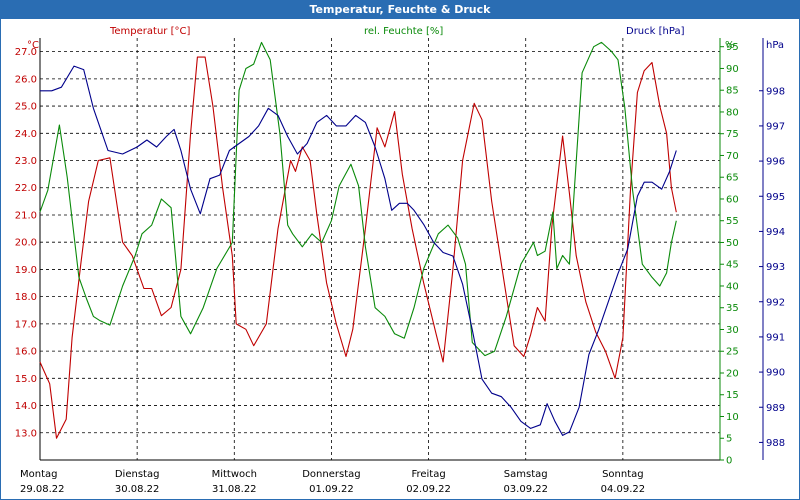 This screenshot has height=500, width=800. I want to click on left-axis-unit: °C, so click(33, 45).